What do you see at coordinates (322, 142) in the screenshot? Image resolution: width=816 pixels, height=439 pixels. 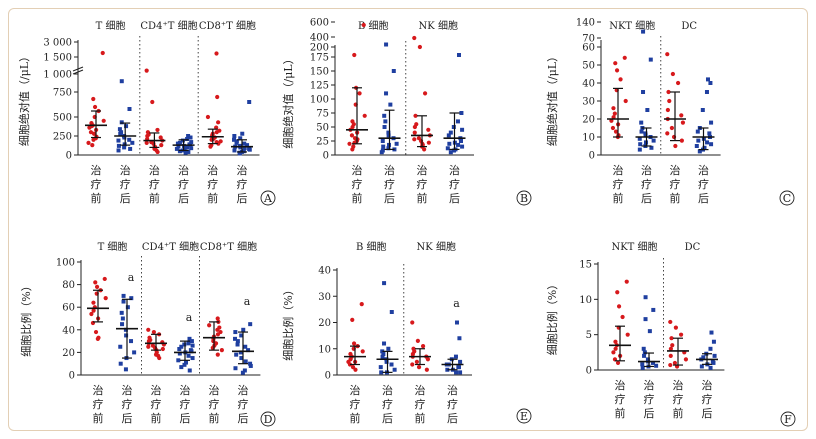 I see `y-tick-label: 25` at bounding box center [322, 142].